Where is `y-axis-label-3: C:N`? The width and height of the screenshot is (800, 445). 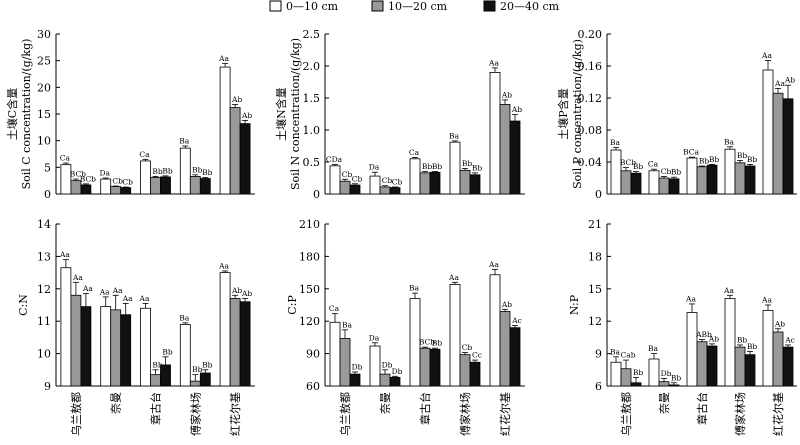 y-axis-label-3: C:N is located at coordinates (23, 305).